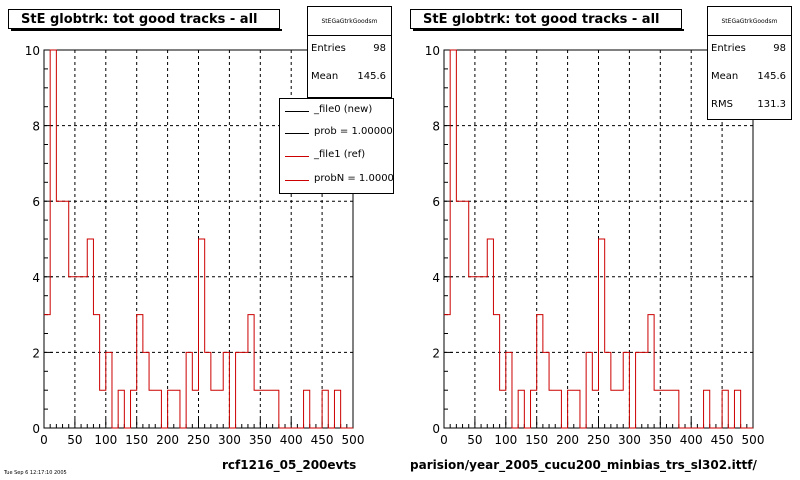 The image size is (800, 480). I want to click on stats-box-left: StEGaGtrkGoodsm Entries 98 Mean 145.6, so click(349, 52).